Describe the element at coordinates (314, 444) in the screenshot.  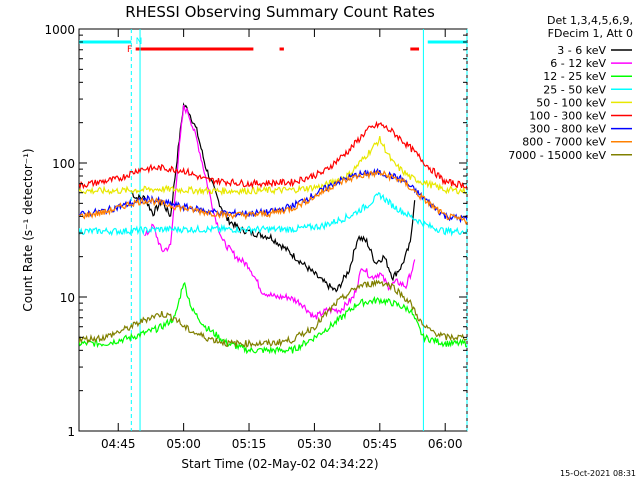
I see `x-tick-label-3: 05:30` at that location.